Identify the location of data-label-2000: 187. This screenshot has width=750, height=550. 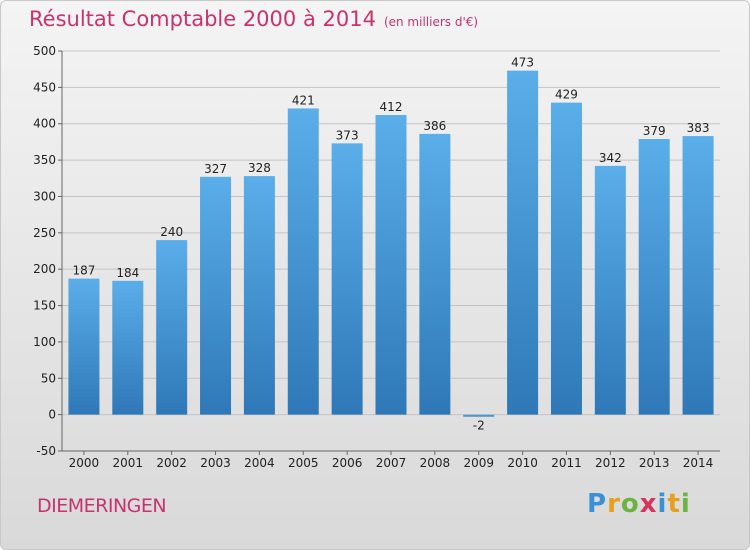
(83, 271).